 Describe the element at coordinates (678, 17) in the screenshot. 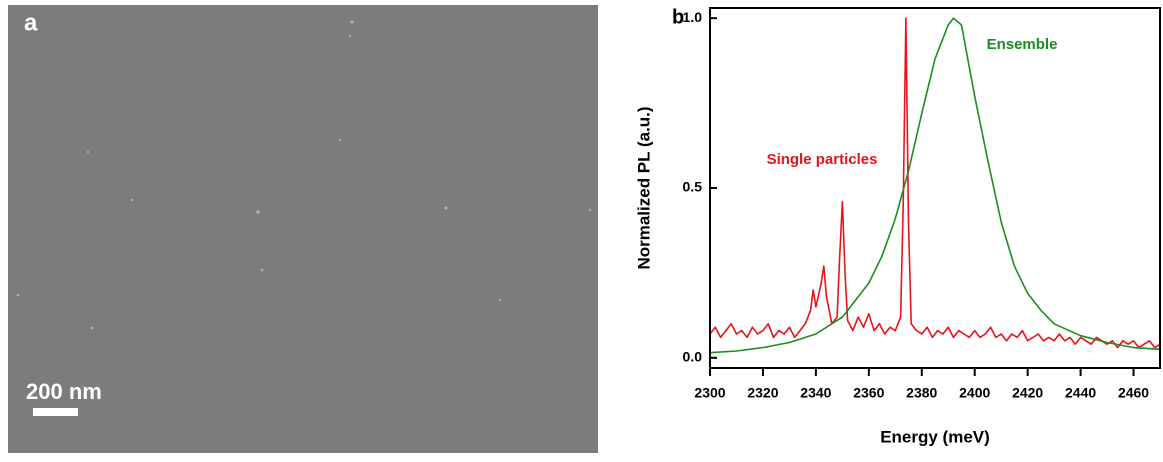

I see `panel-label: b` at that location.